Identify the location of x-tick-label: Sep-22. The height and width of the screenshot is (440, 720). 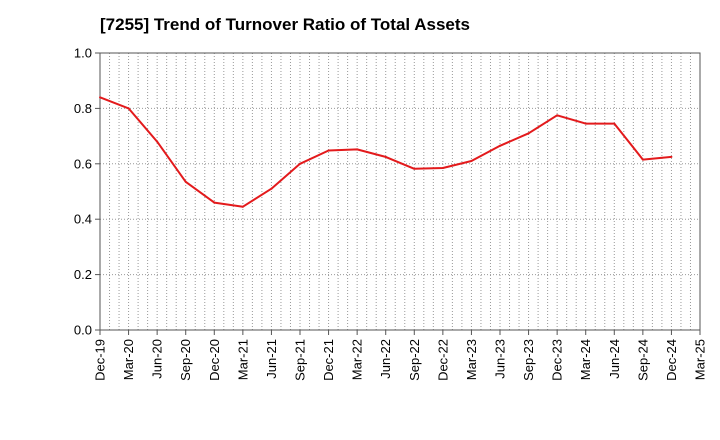
(414, 360).